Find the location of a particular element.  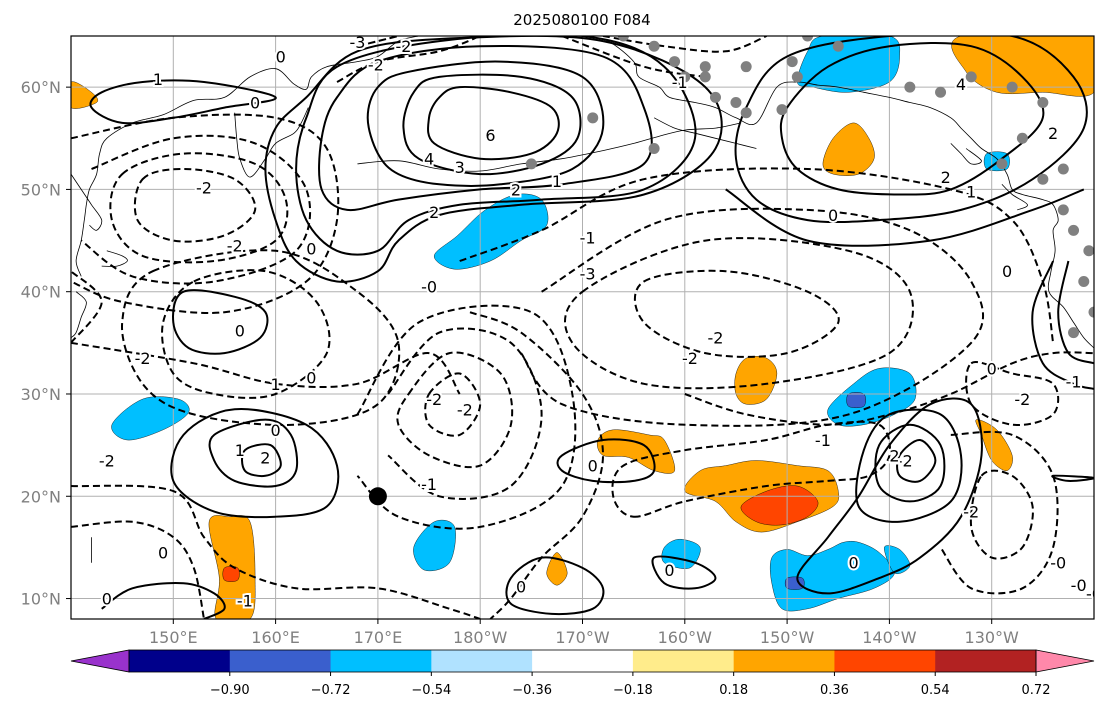

colorbar-tick-label: 0.18 is located at coordinates (733, 690).